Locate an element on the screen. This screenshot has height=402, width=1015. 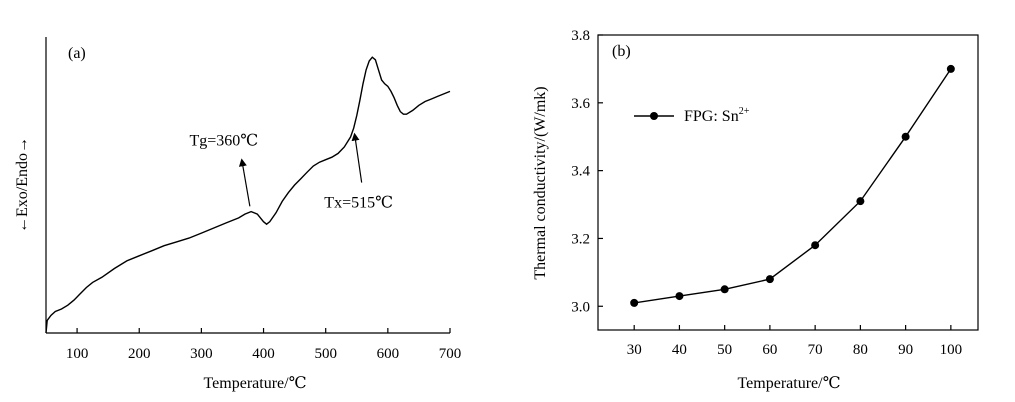
panel-a-x-tick-label: 600 is located at coordinates (388, 354).